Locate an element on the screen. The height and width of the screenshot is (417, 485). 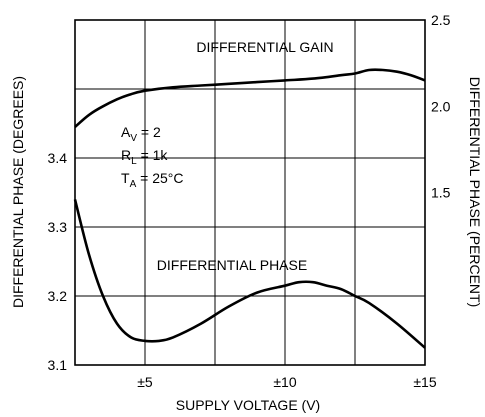
left-tick-label: 3.4 is located at coordinates (58, 158).